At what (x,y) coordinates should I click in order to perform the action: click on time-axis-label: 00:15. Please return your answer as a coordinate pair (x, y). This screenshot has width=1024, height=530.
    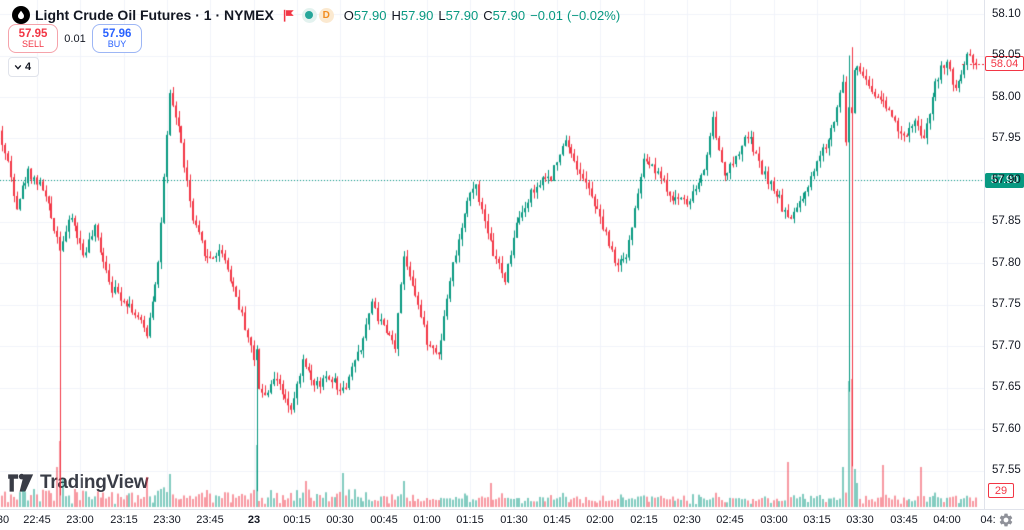
    Looking at the image, I should click on (297, 520).